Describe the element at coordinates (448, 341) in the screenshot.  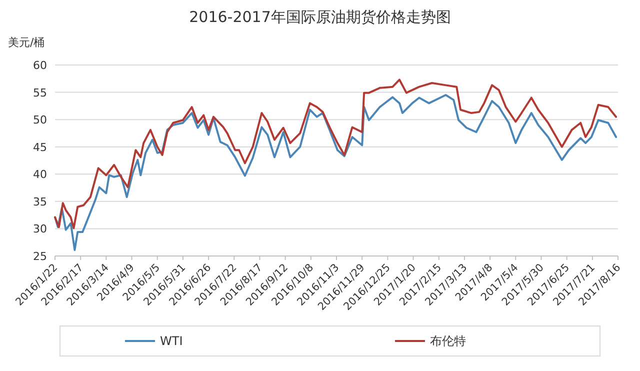
I see `legend-label: 布伦特` at that location.